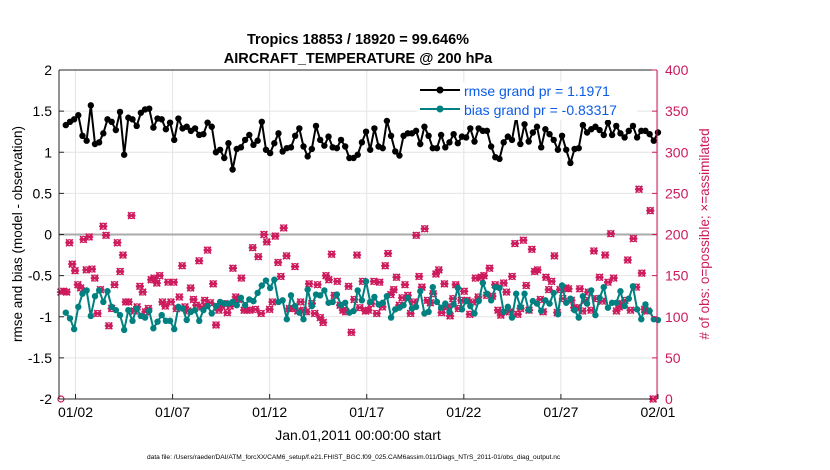 The height and width of the screenshot is (470, 830). What do you see at coordinates (367, 407) in the screenshot?
I see `x-axis-ticks: 01/02 01/07 01/12 01/17 01/22 01/27 02/01` at bounding box center [367, 407].